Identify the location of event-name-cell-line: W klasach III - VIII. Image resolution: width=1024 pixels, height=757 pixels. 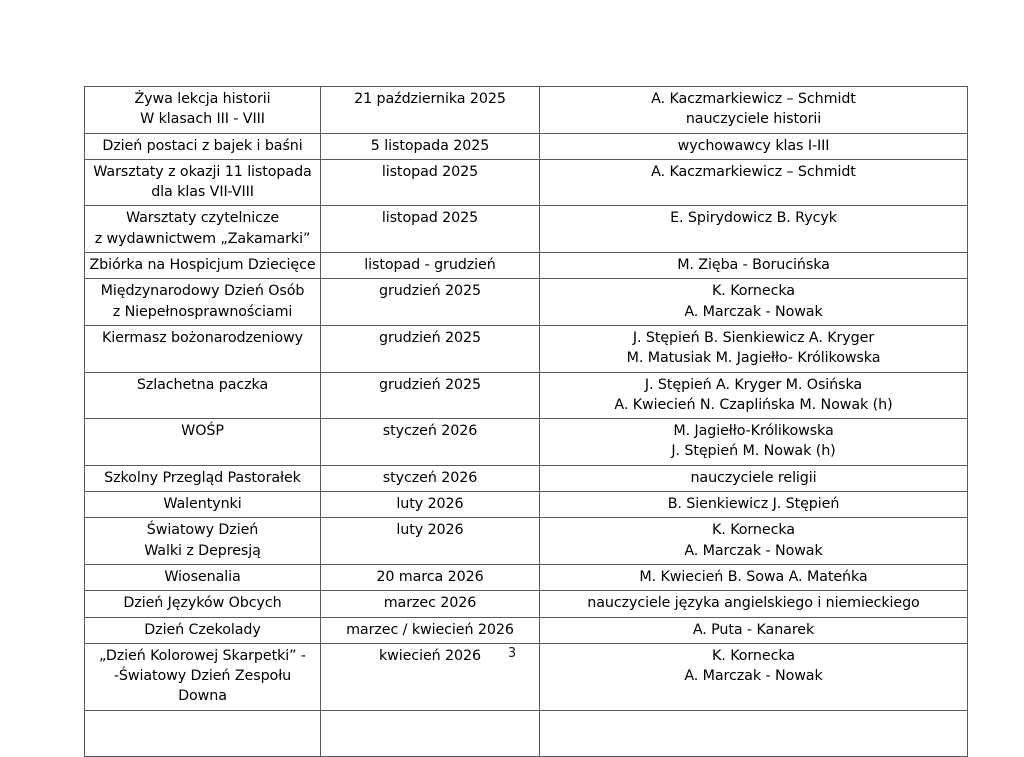
(202, 119).